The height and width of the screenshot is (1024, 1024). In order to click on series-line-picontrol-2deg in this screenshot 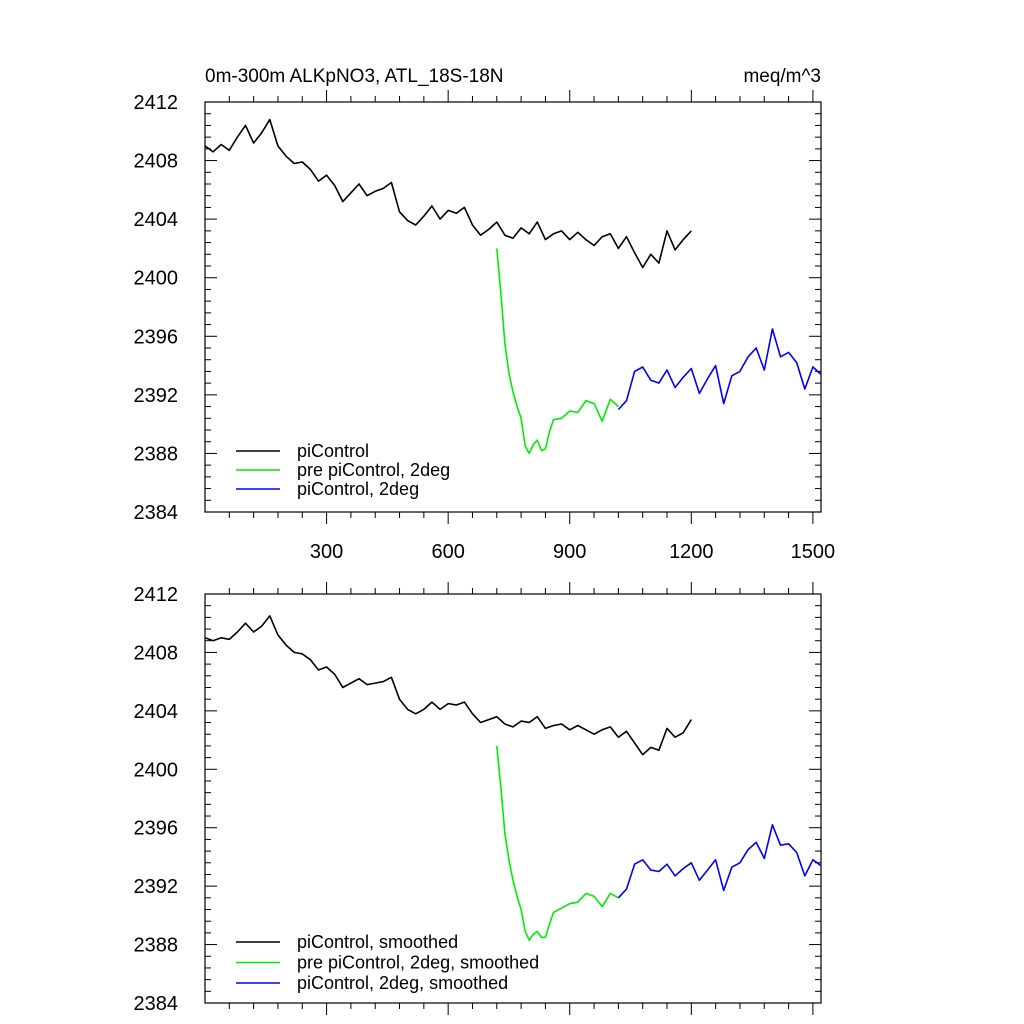, I will do `click(719, 369)`.